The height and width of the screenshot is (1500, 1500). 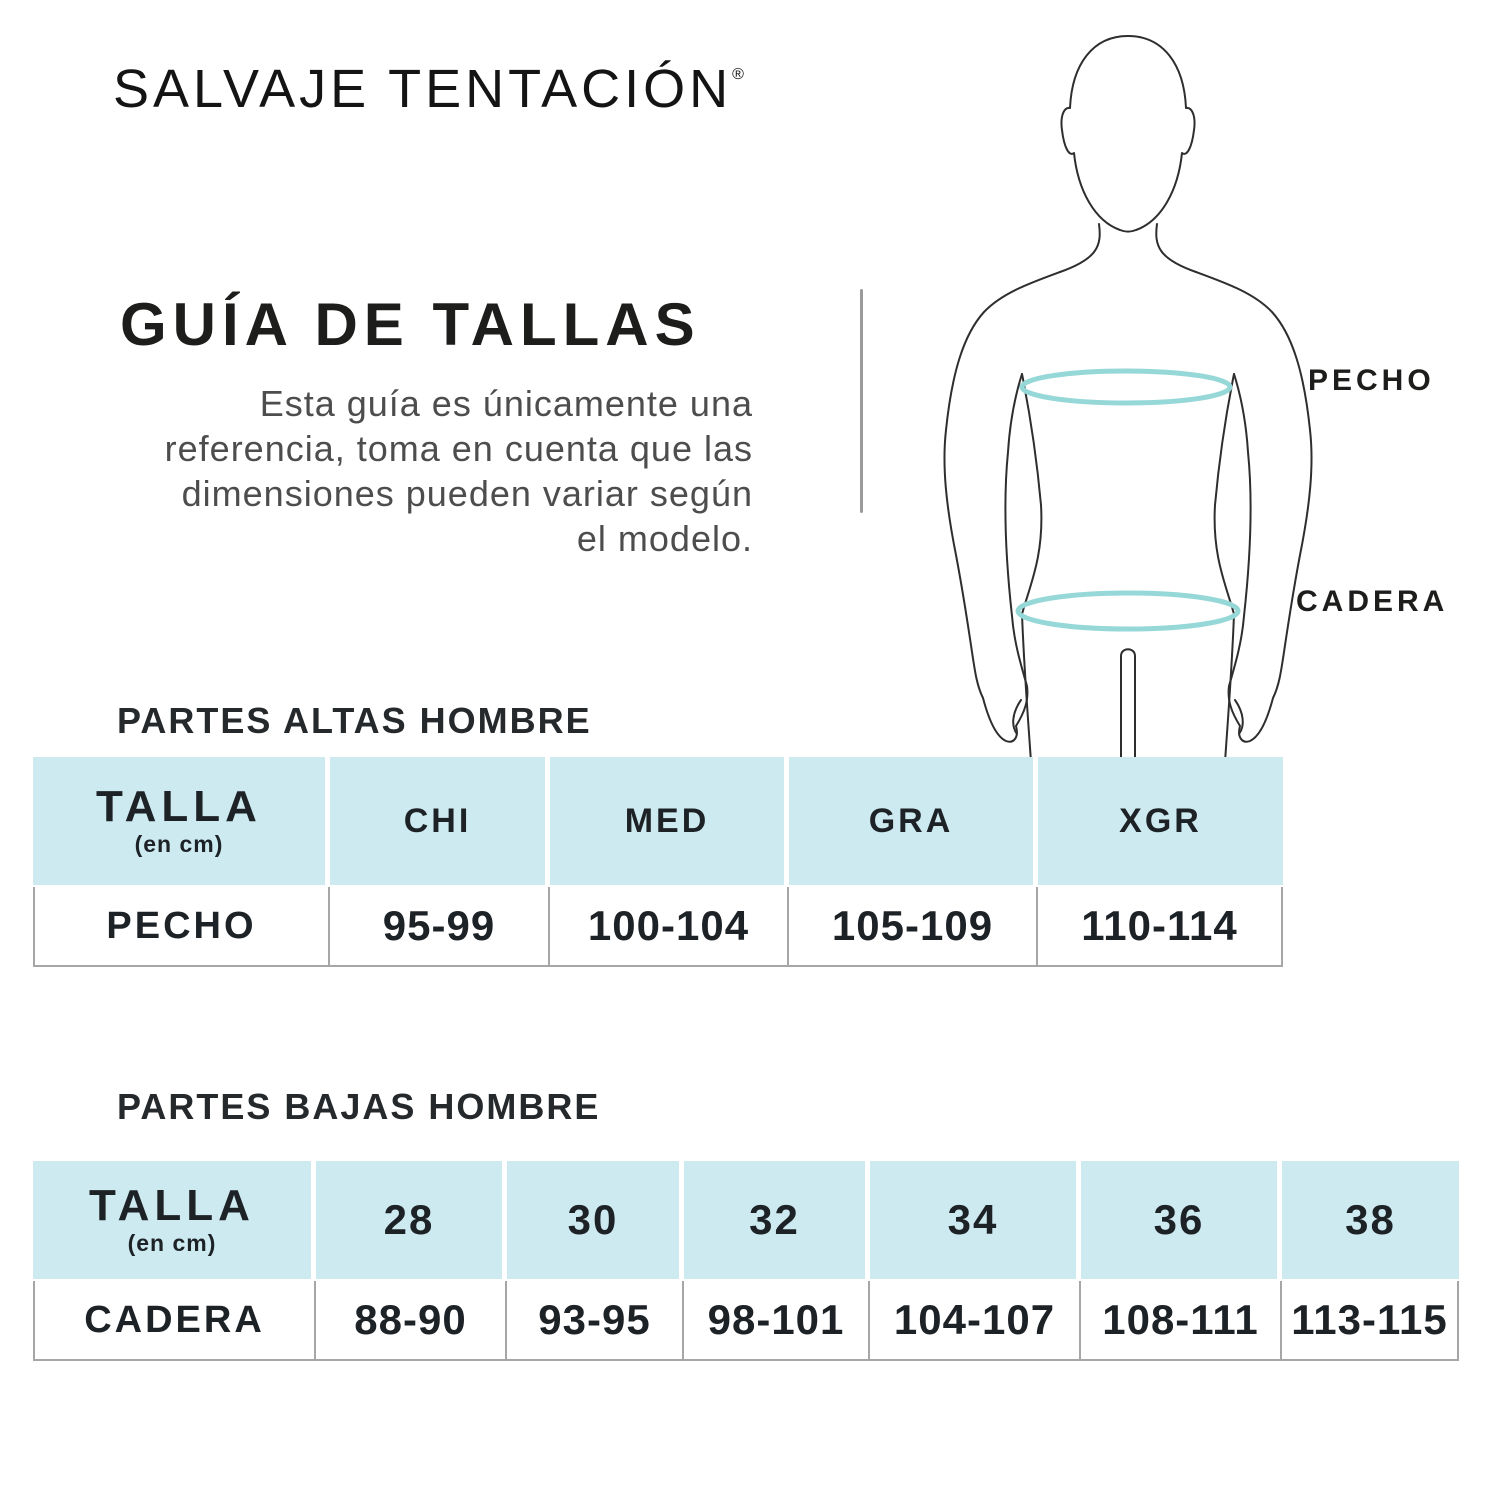 What do you see at coordinates (354, 720) in the screenshot?
I see `section-title-partes-altas: PARTES ALTAS HOMBRE` at bounding box center [354, 720].